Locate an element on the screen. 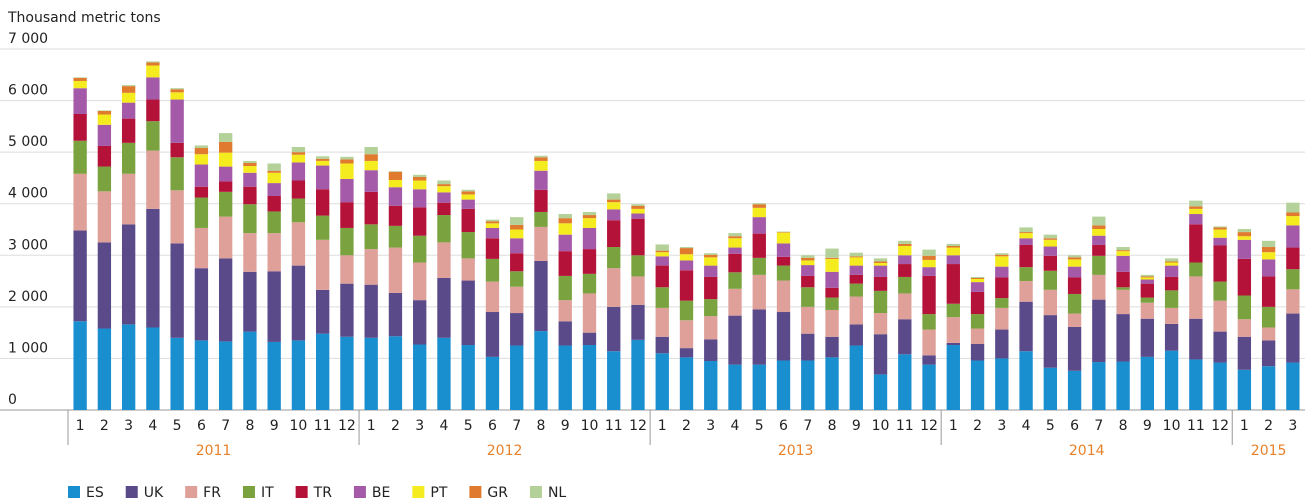 The height and width of the screenshot is (502, 1309). y-tick-label: 7 000 is located at coordinates (28, 39).